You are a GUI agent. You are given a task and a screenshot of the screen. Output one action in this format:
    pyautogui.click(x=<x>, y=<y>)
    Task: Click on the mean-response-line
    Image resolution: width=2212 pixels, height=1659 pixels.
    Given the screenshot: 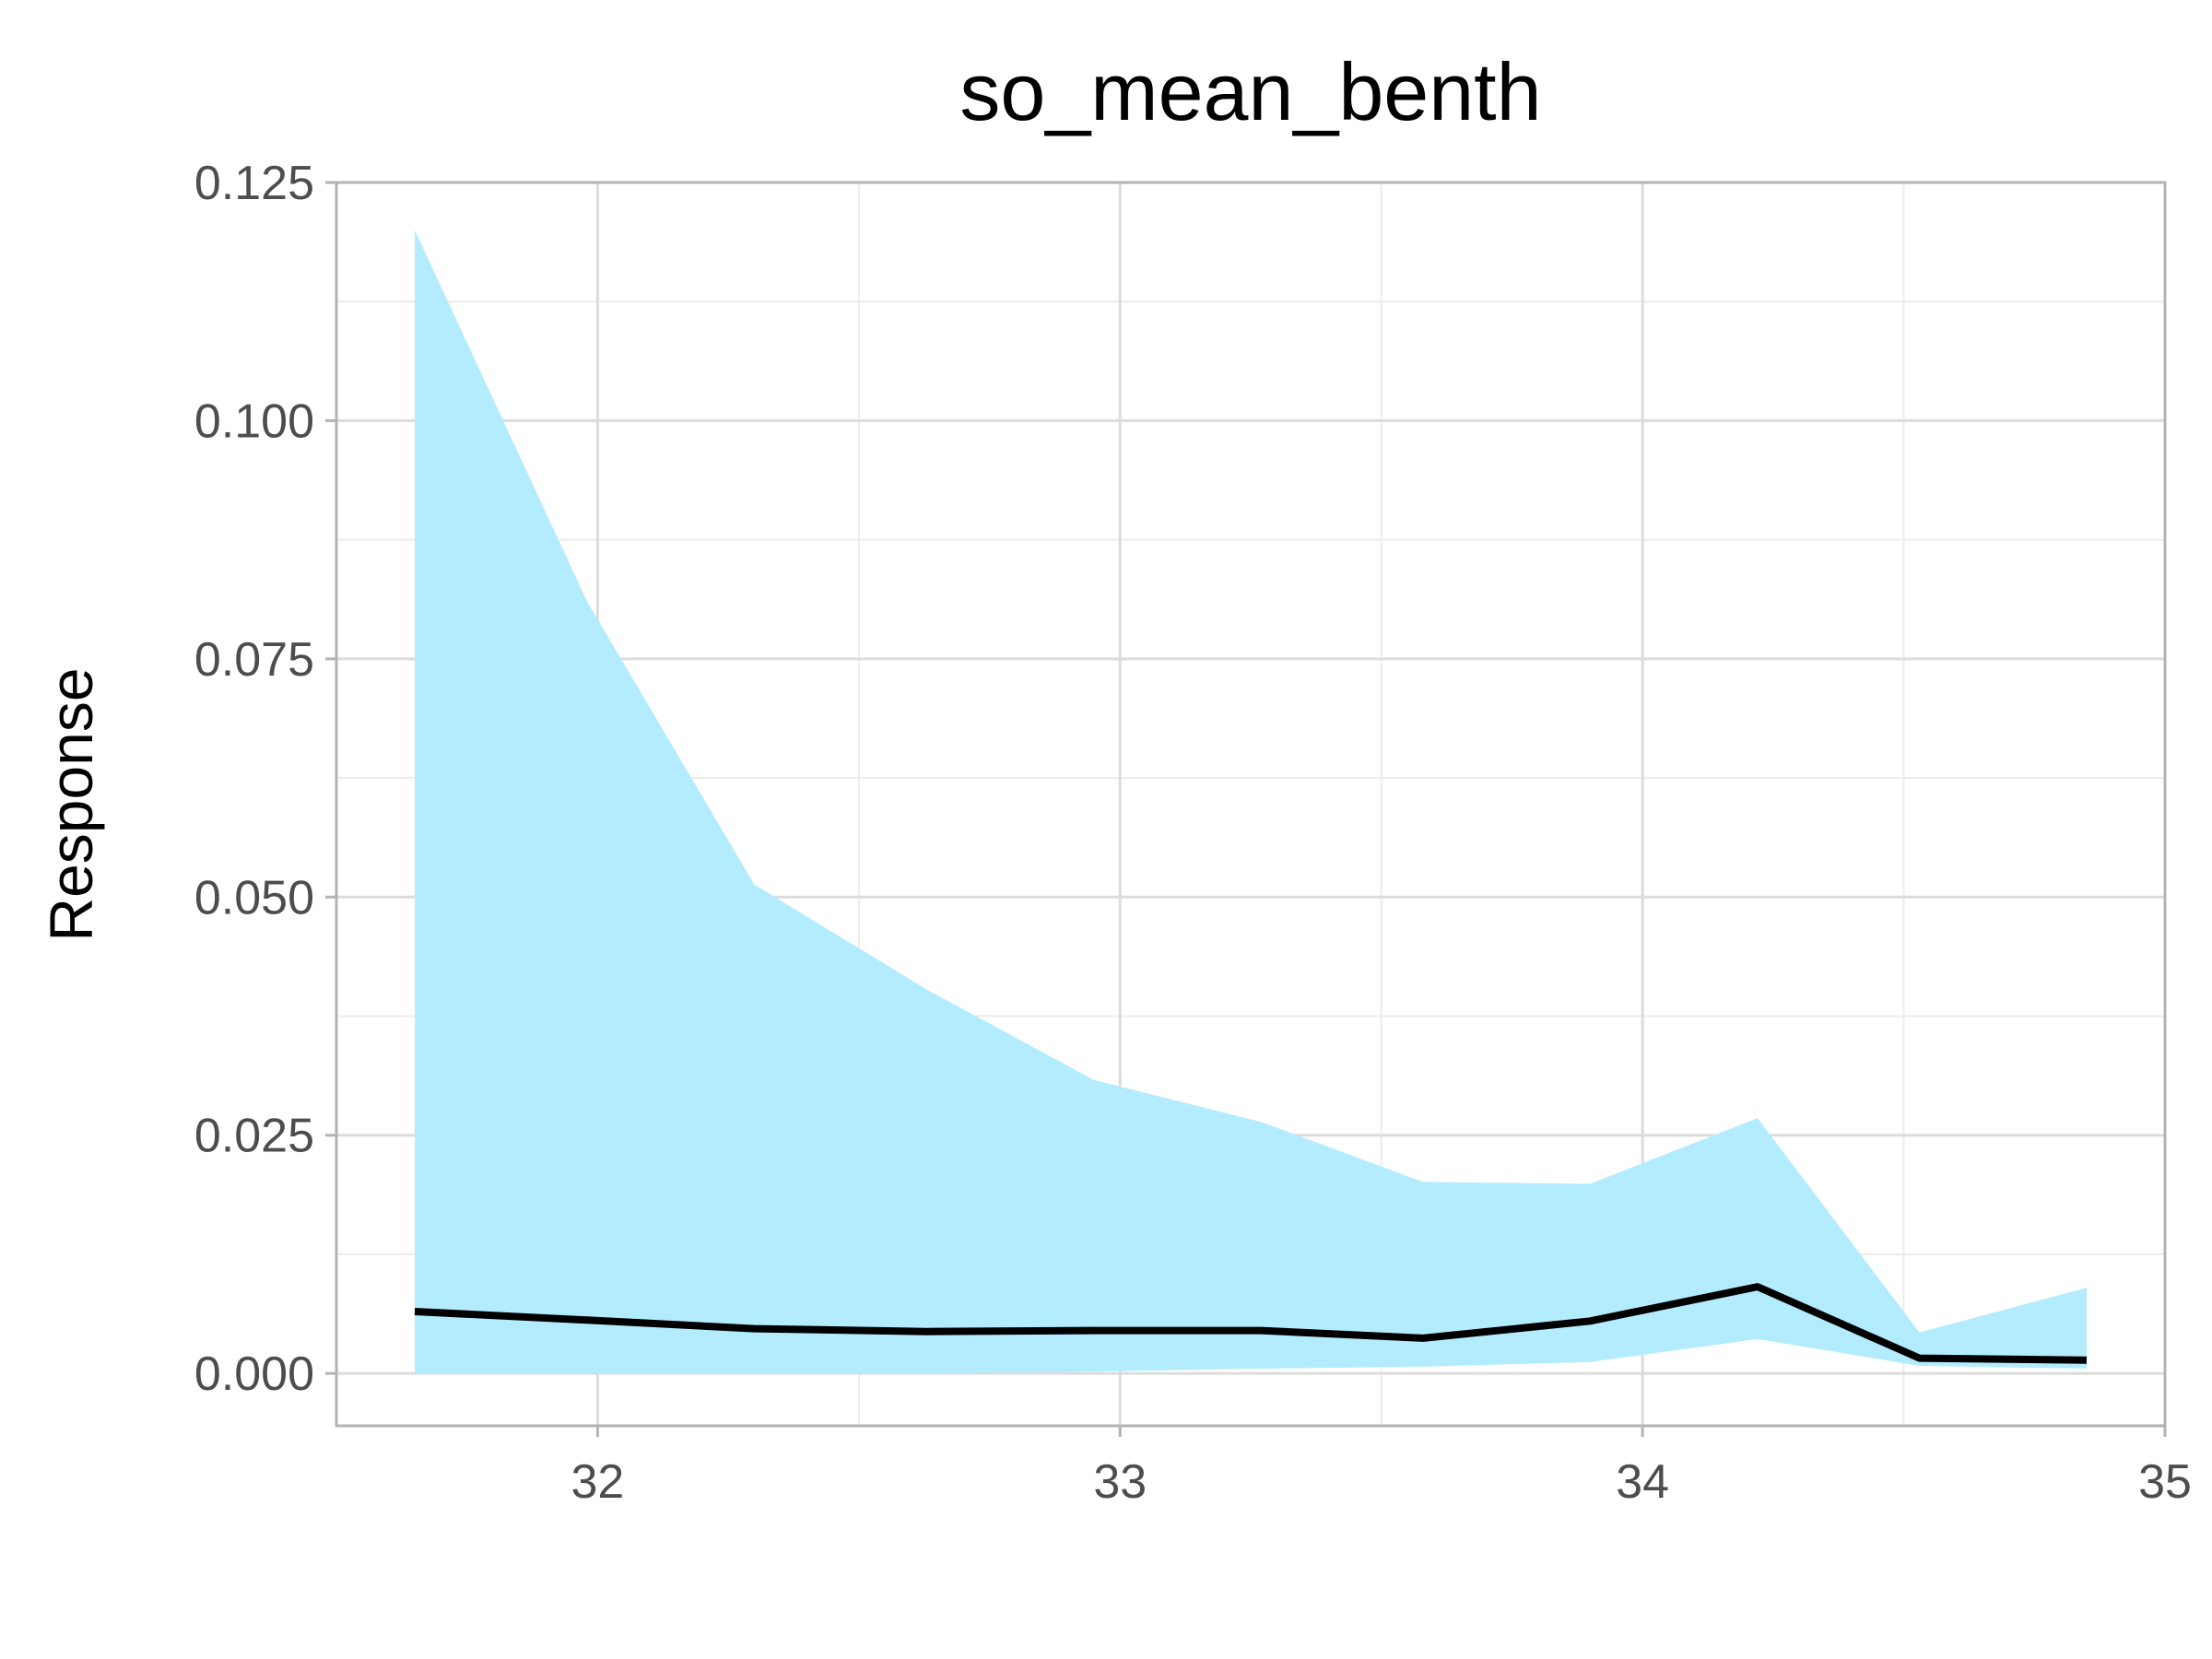 What is the action you would take?
    pyautogui.click(x=1251, y=1323)
    